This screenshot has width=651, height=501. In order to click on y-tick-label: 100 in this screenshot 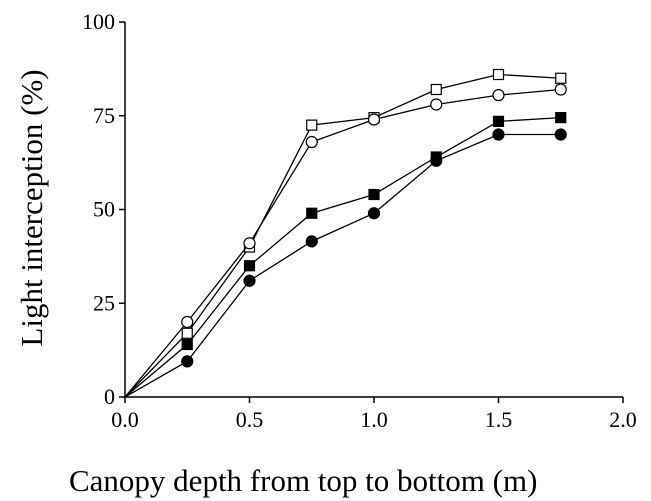, I will do `click(98, 21)`.